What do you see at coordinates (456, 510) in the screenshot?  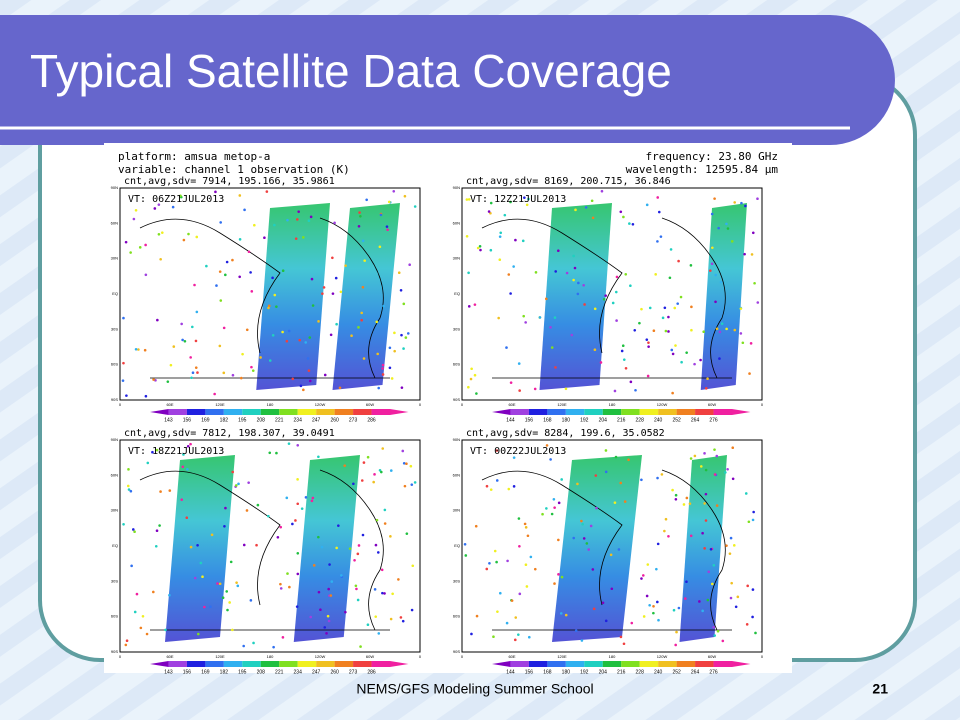 I see `lat-label: 30N` at bounding box center [456, 510].